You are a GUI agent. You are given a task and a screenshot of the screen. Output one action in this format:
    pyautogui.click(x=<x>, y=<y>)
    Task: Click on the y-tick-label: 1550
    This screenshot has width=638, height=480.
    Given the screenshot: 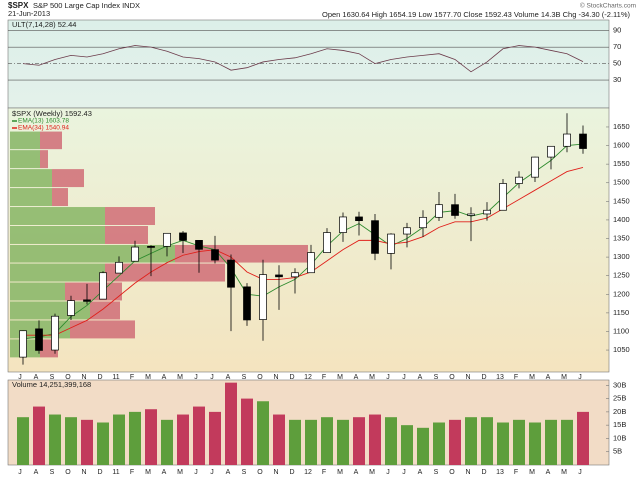 What is the action you would take?
    pyautogui.click(x=621, y=163)
    